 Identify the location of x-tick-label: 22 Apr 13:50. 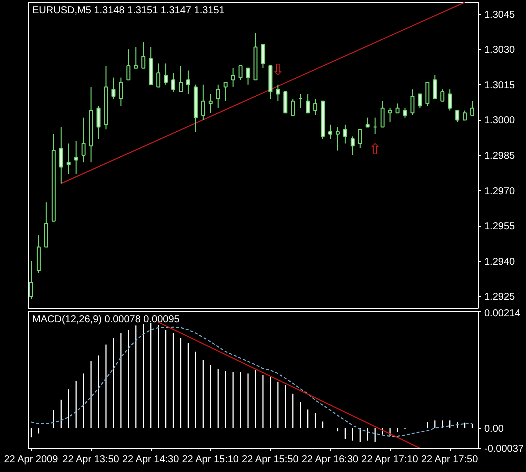
(91, 460).